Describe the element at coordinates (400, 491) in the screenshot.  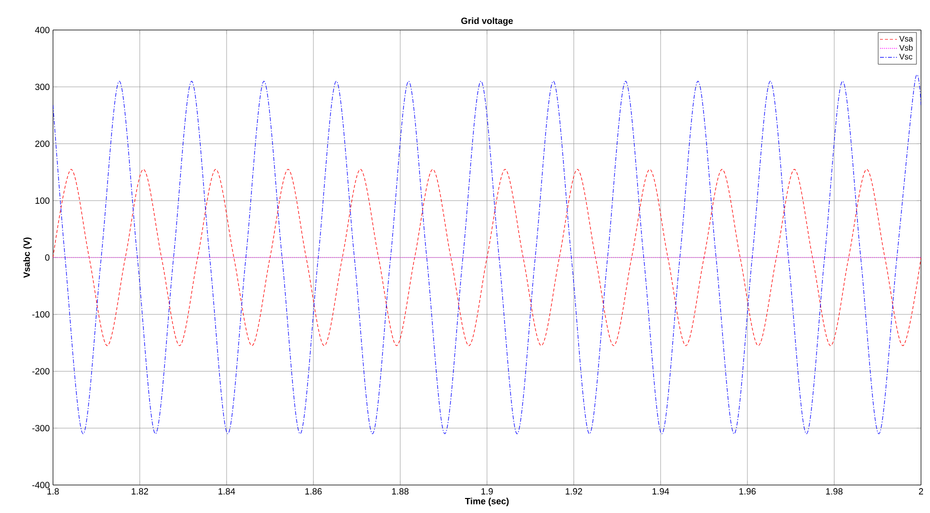
I see `x-tick-label: 1.88` at that location.